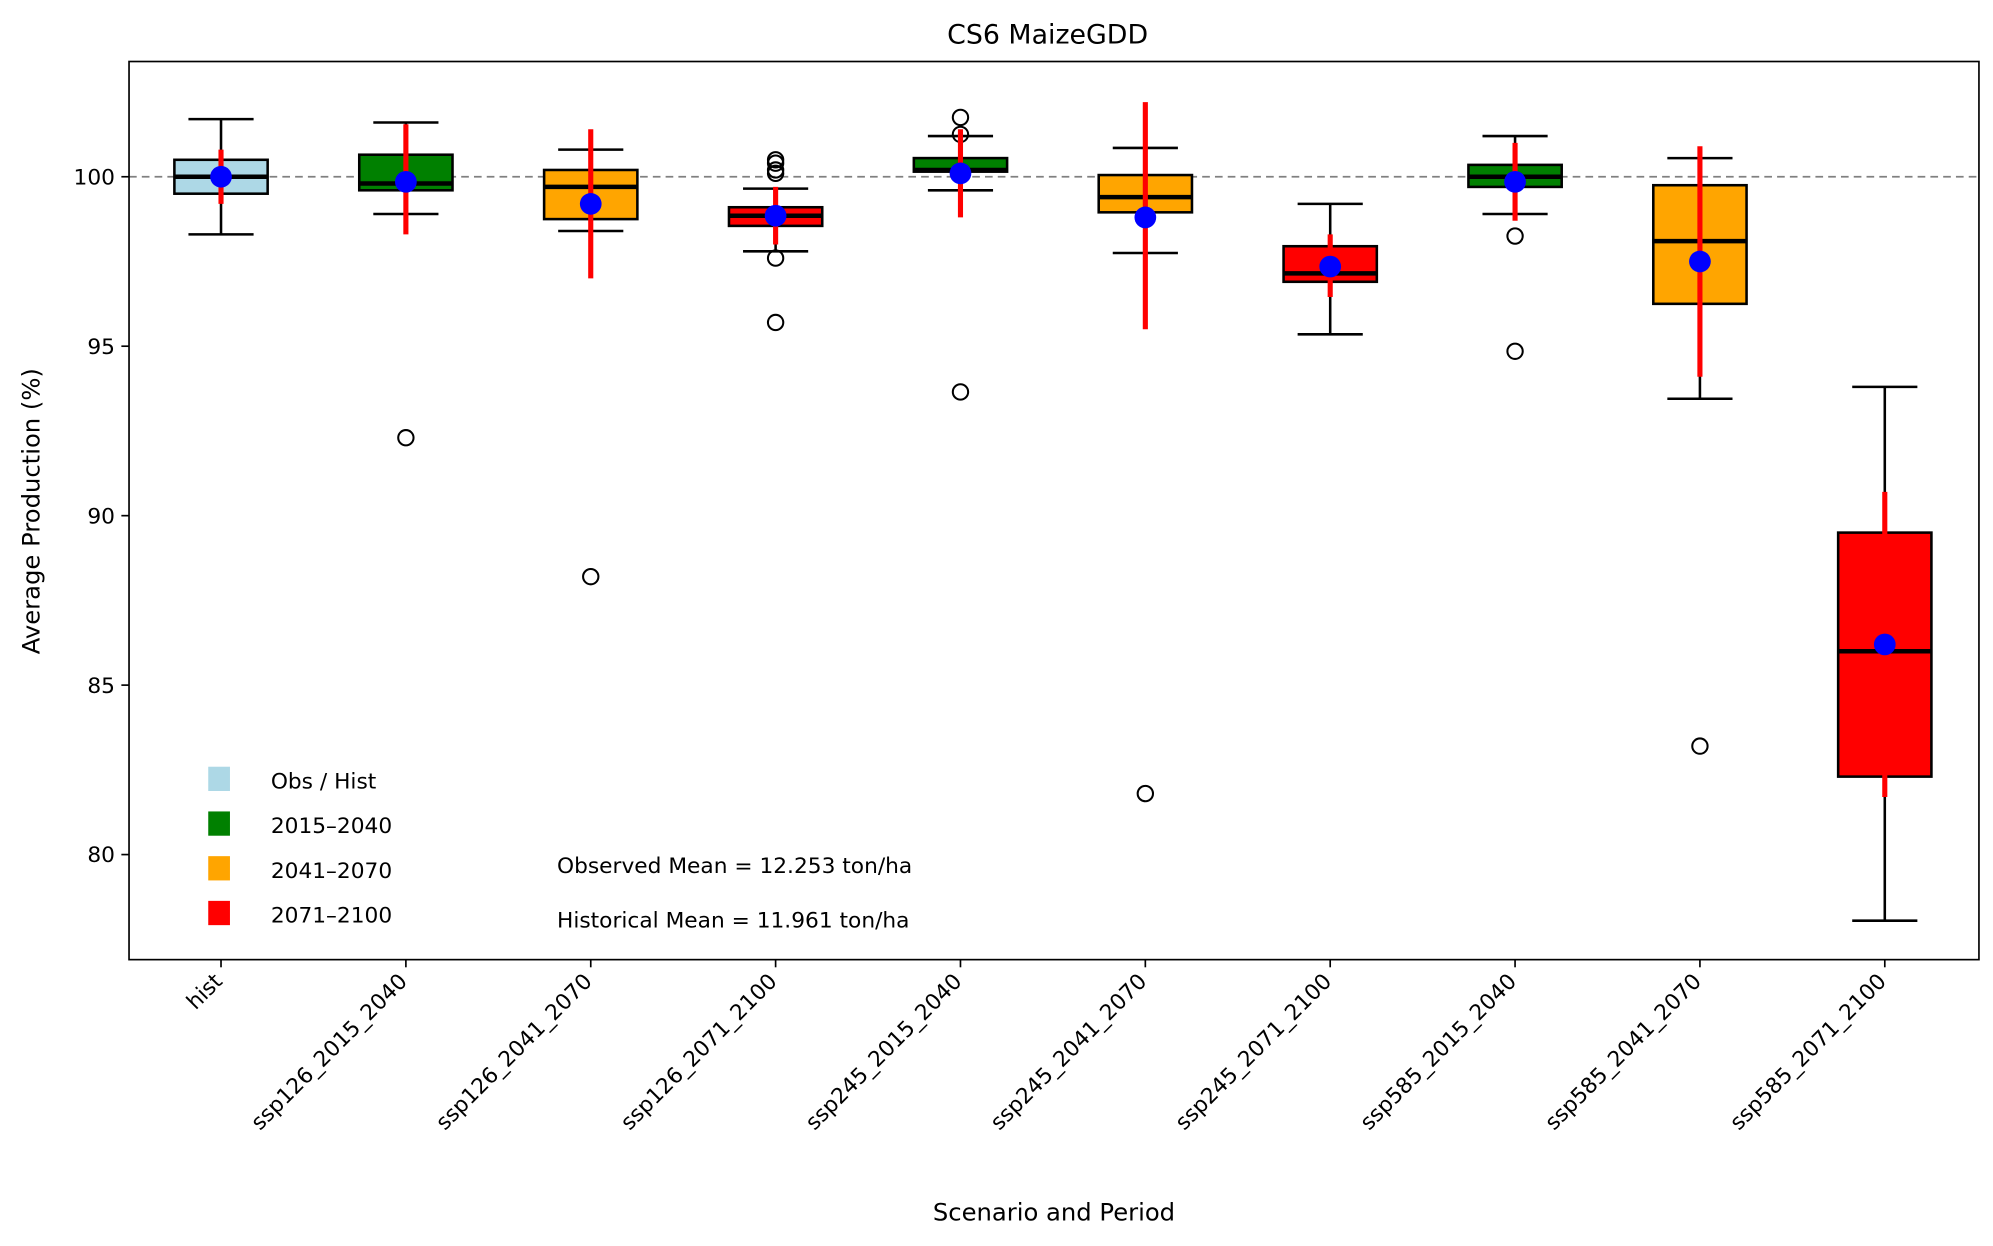 The height and width of the screenshot is (1246, 1993). I want to click on chart-title: CS6 MaizeGDD, so click(1047, 35).